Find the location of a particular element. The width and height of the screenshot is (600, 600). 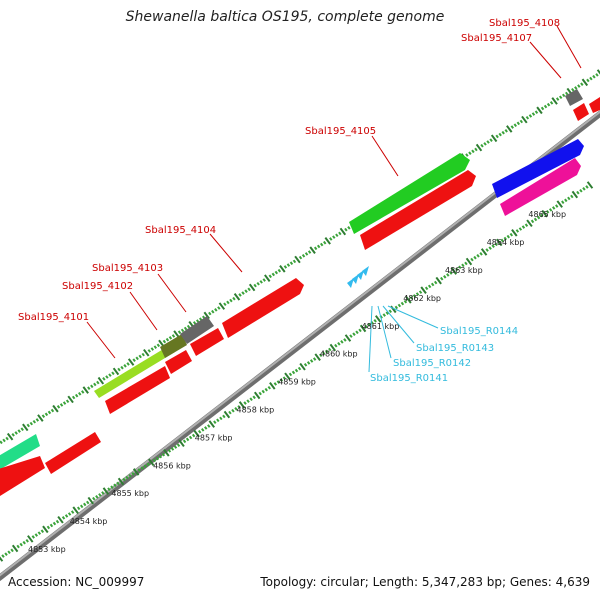

tick-label: 4860 kbp is located at coordinates (339, 354).